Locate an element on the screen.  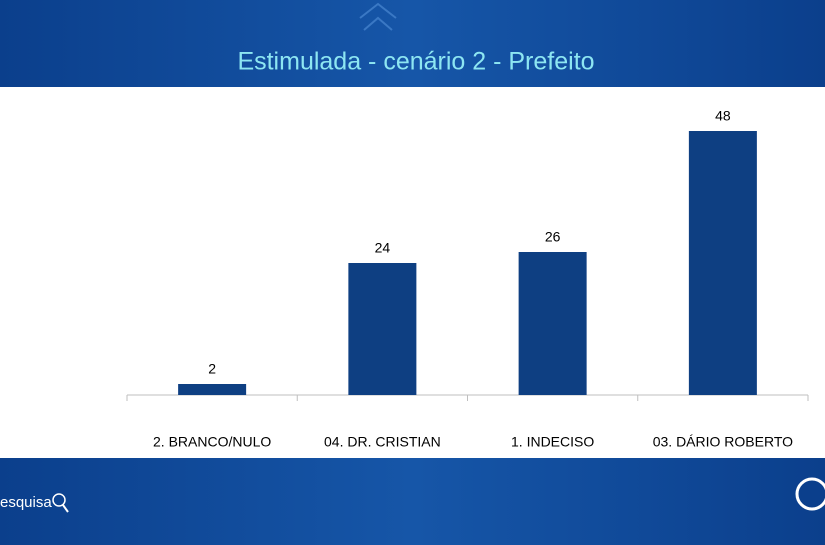
x-tick-label: 04. DR. CRISTIAN is located at coordinates (382, 442).